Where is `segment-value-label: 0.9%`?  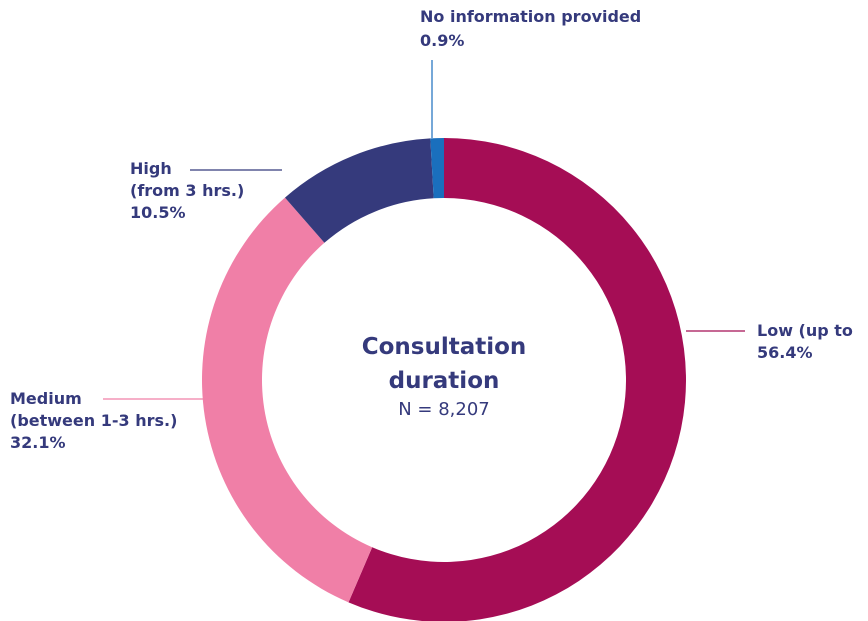
segment-value-label: 0.9% is located at coordinates (442, 40).